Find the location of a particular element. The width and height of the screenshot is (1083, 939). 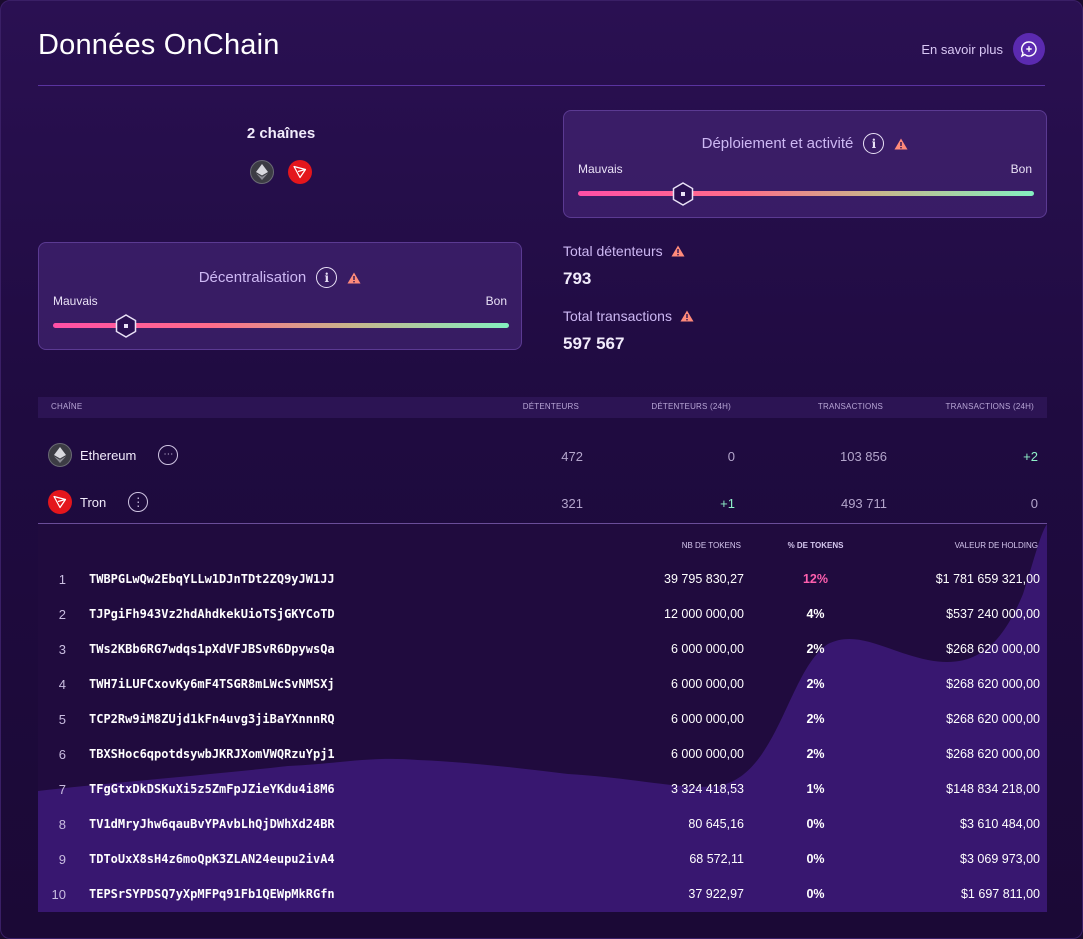

chat-icon is located at coordinates (1029, 49).